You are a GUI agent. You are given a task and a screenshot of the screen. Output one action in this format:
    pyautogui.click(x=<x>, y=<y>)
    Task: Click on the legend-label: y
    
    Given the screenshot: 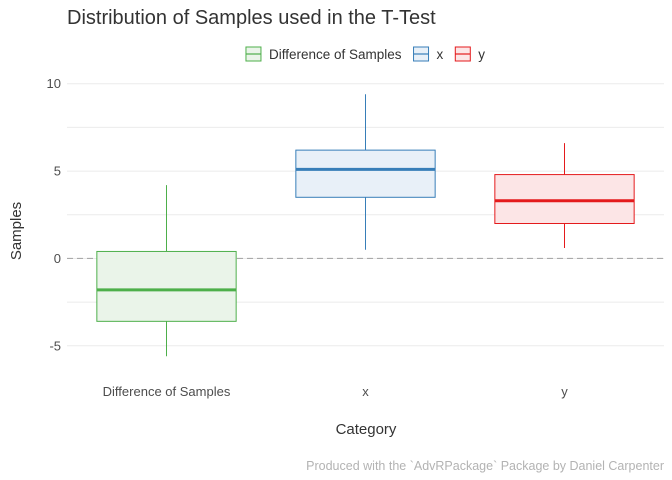 What is the action you would take?
    pyautogui.click(x=481, y=54)
    